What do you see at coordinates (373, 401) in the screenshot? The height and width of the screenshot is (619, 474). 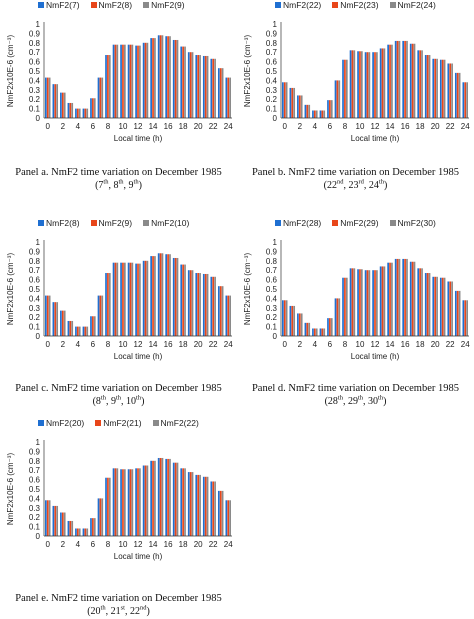 I see `caption-day: 30` at bounding box center [373, 401].